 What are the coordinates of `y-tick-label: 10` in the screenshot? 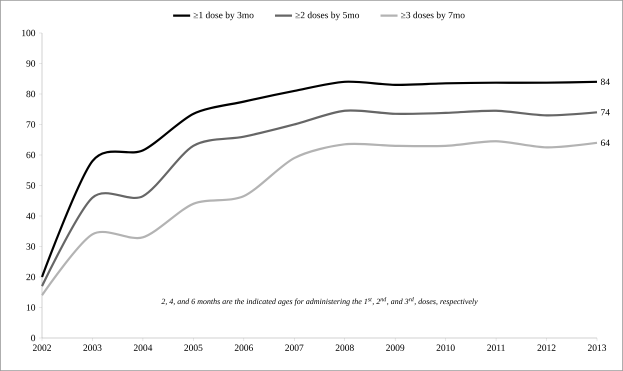 It's located at (31, 307).